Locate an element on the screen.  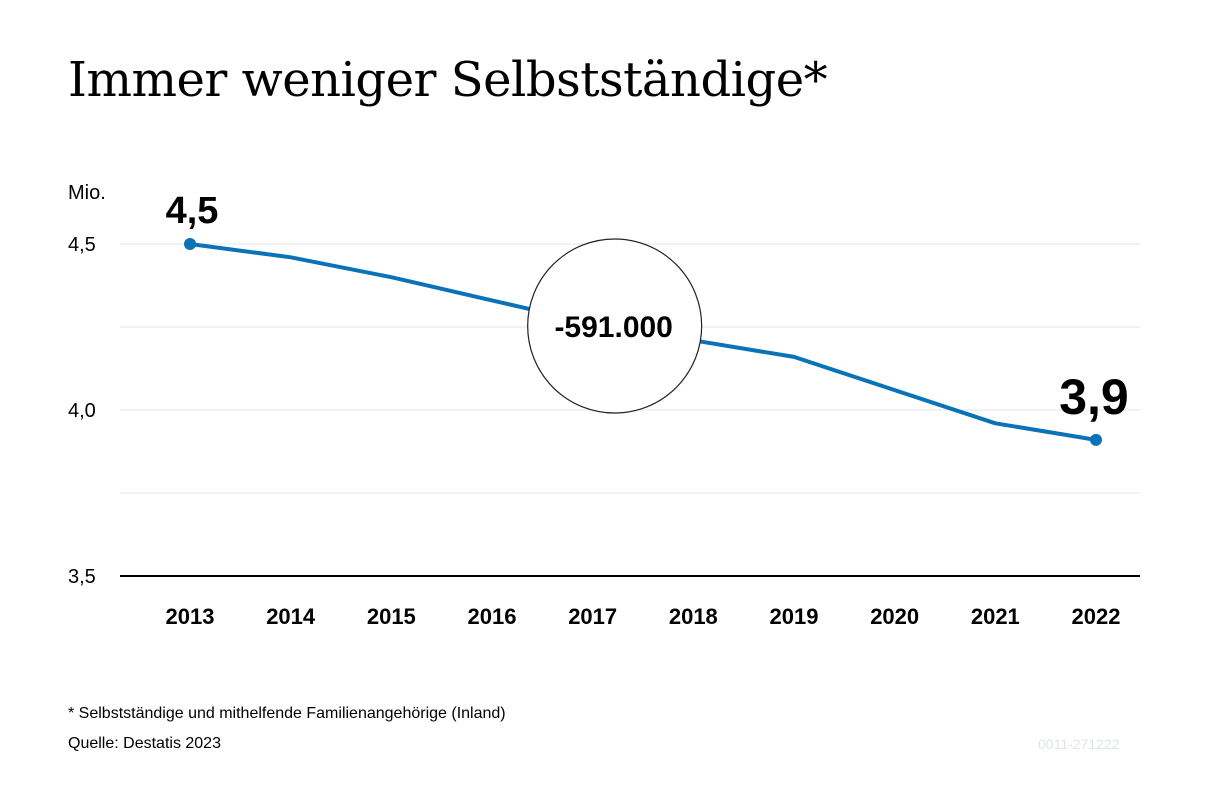
x-tick-label: 2015 is located at coordinates (391, 616).